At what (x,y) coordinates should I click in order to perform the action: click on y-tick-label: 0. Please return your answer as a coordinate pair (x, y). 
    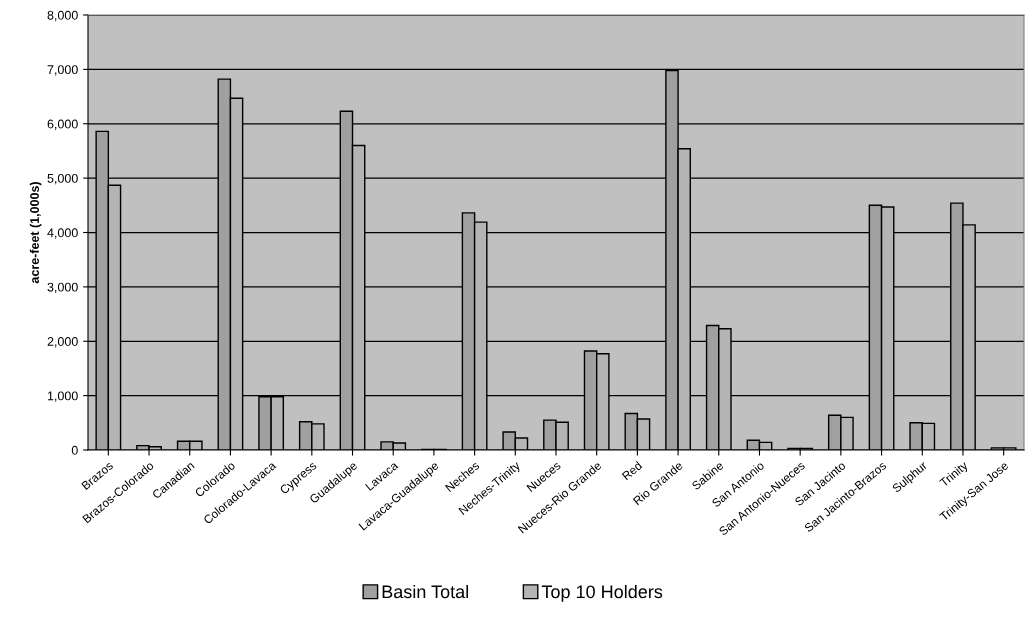
    Looking at the image, I should click on (74, 450).